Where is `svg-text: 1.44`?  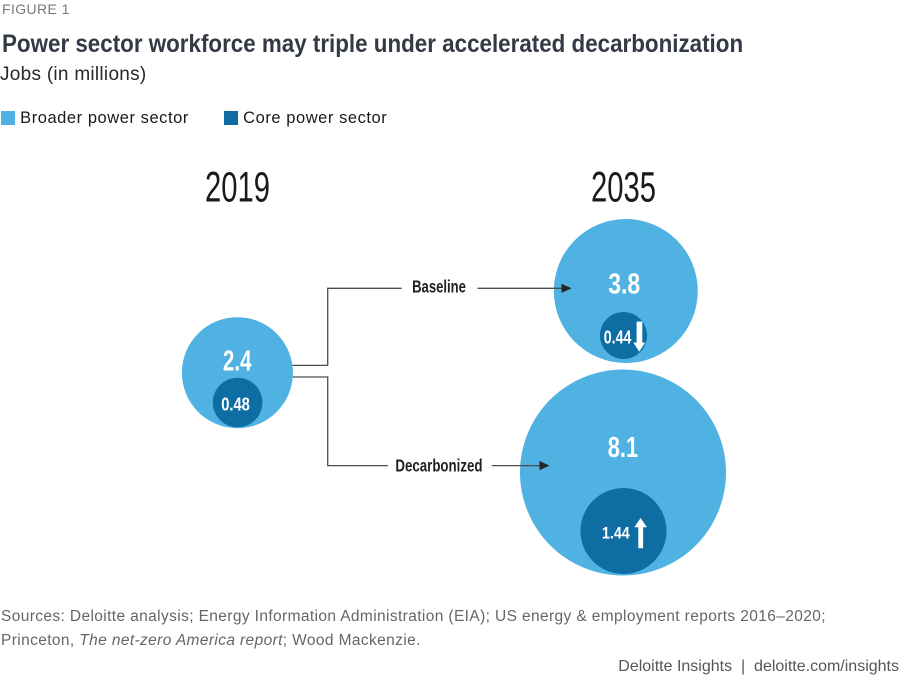
svg-text: 1.44 is located at coordinates (616, 534).